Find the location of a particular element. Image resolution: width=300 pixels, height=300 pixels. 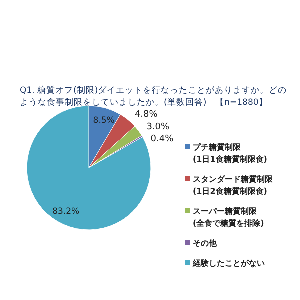

data-label: 8.5% is located at coordinates (104, 121).